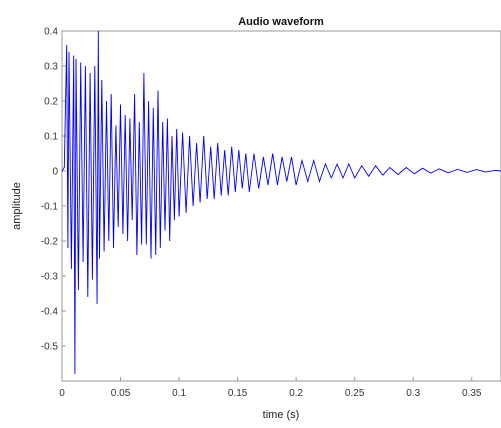  Describe the element at coordinates (413, 393) in the screenshot. I see `x-tick-label: 0.3` at that location.